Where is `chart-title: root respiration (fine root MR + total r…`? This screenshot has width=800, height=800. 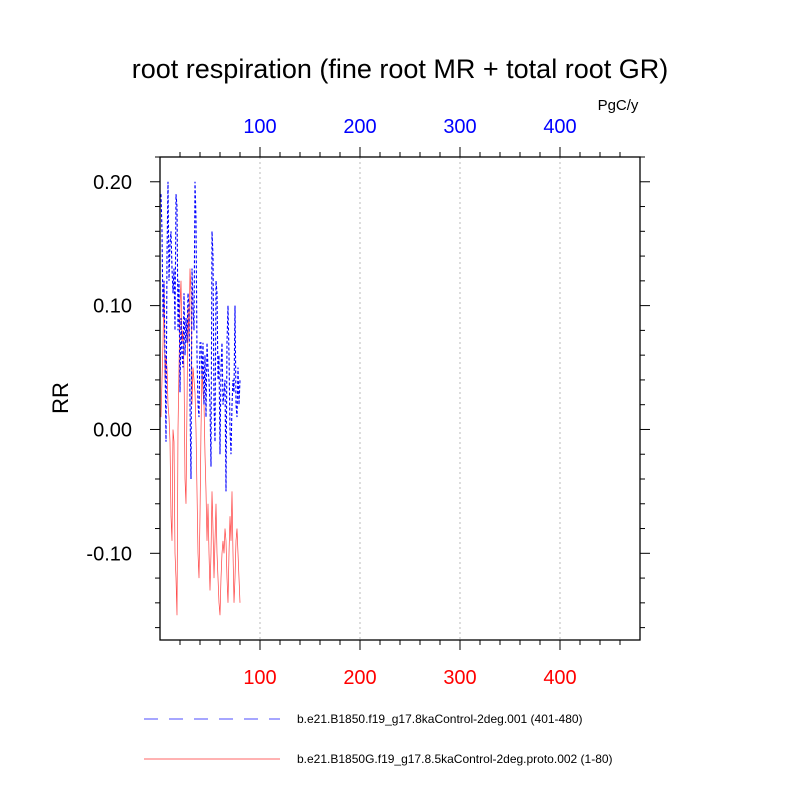
chart-title: root respiration (fine root MR + total r… is located at coordinates (400, 69).